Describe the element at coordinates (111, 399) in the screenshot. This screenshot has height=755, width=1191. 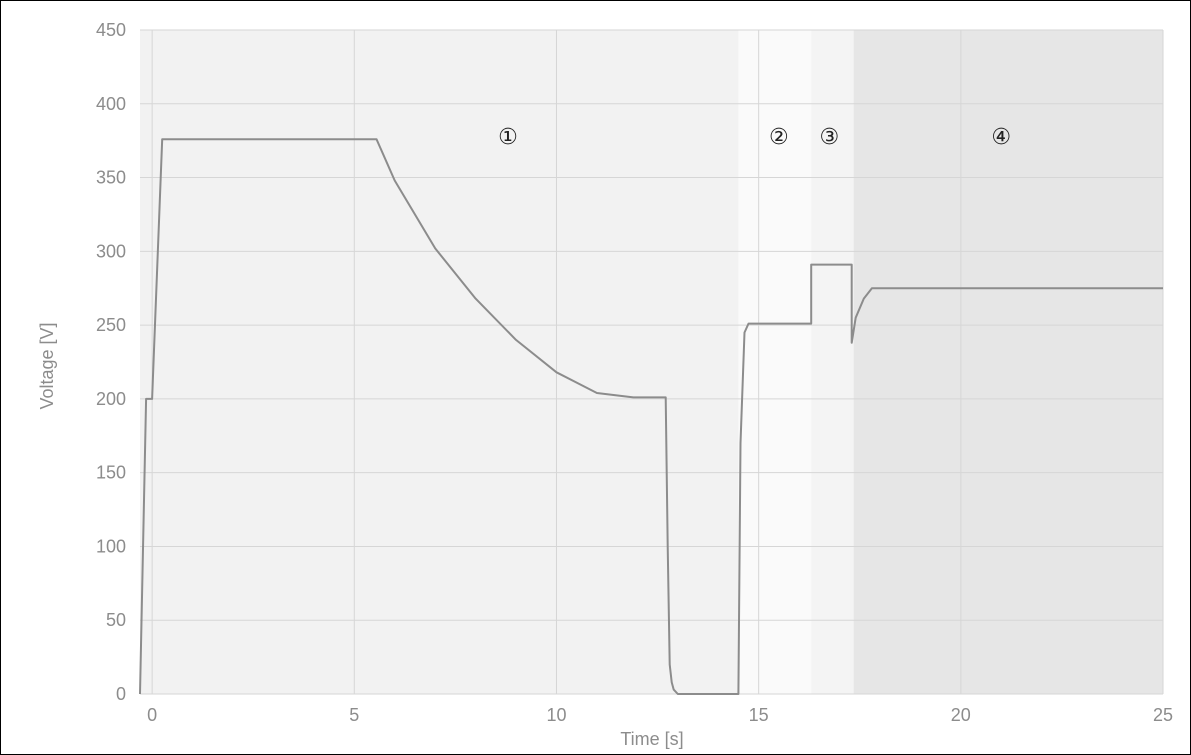
I see `y-tick-label: 200` at that location.